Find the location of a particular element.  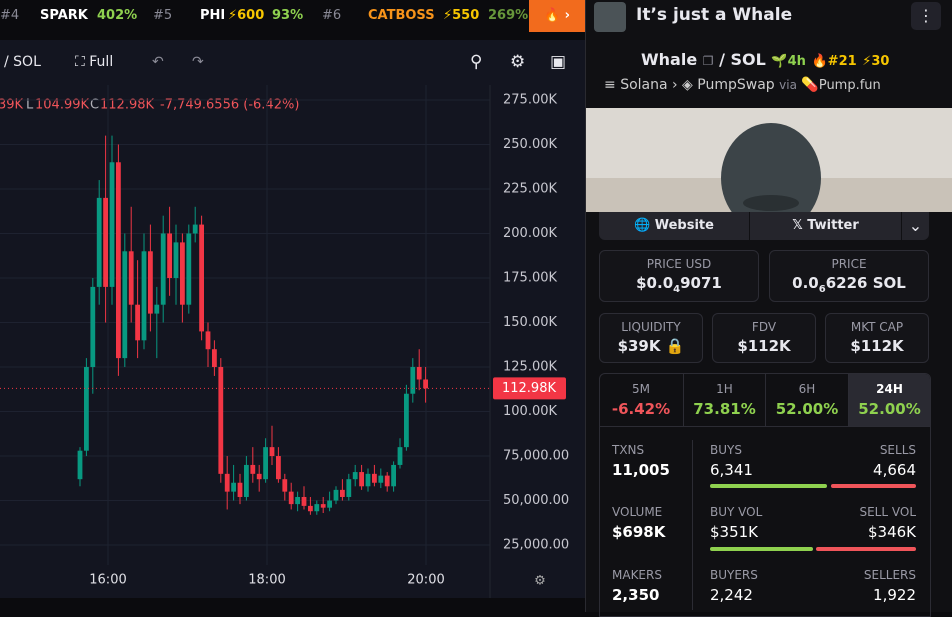

label: LIQUIDITY is located at coordinates (651, 327).